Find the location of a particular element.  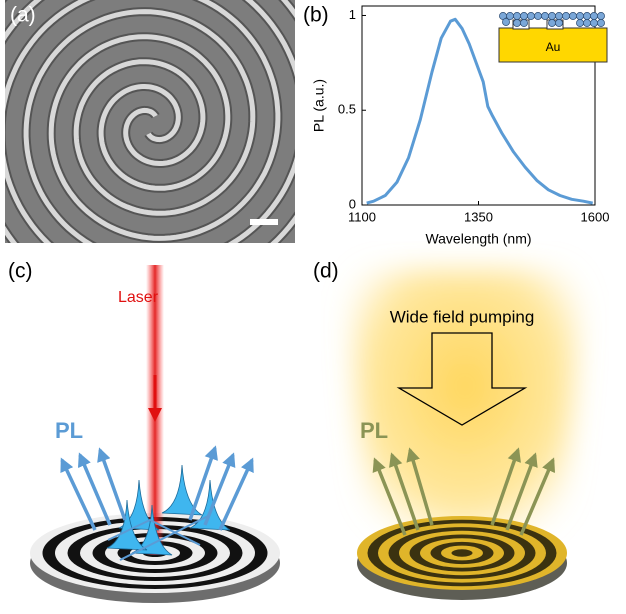

panel-label: (b) is located at coordinates (316, 15).